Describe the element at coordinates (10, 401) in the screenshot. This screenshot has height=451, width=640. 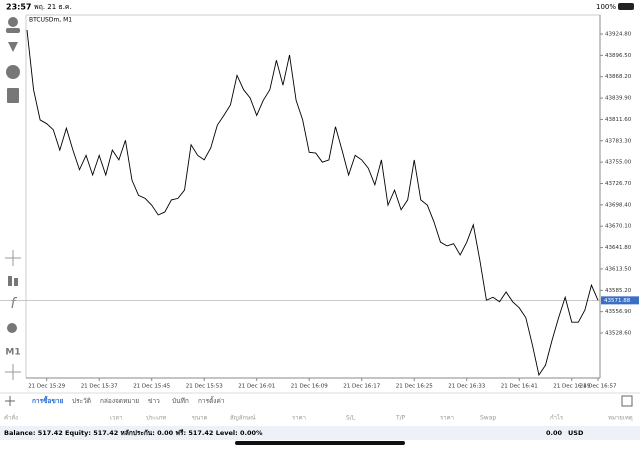
I see `add-order` at that location.